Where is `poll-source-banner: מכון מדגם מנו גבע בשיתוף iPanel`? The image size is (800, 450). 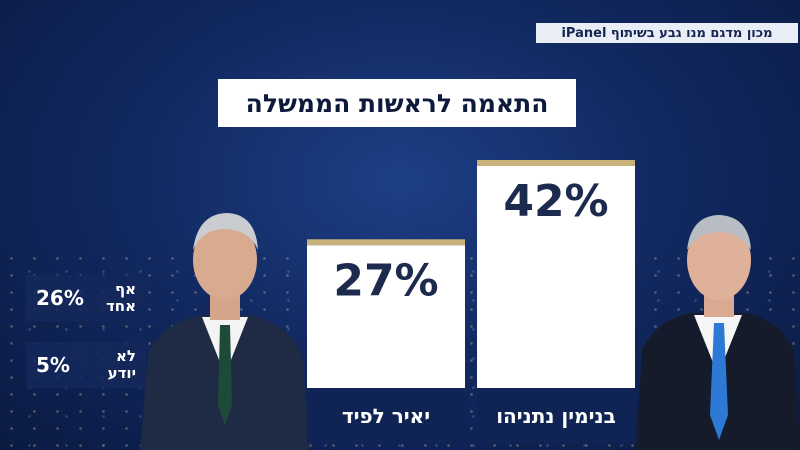
poll-source-banner: מכון מדגם מנו גבע בשיתוף iPanel is located at coordinates (667, 33).